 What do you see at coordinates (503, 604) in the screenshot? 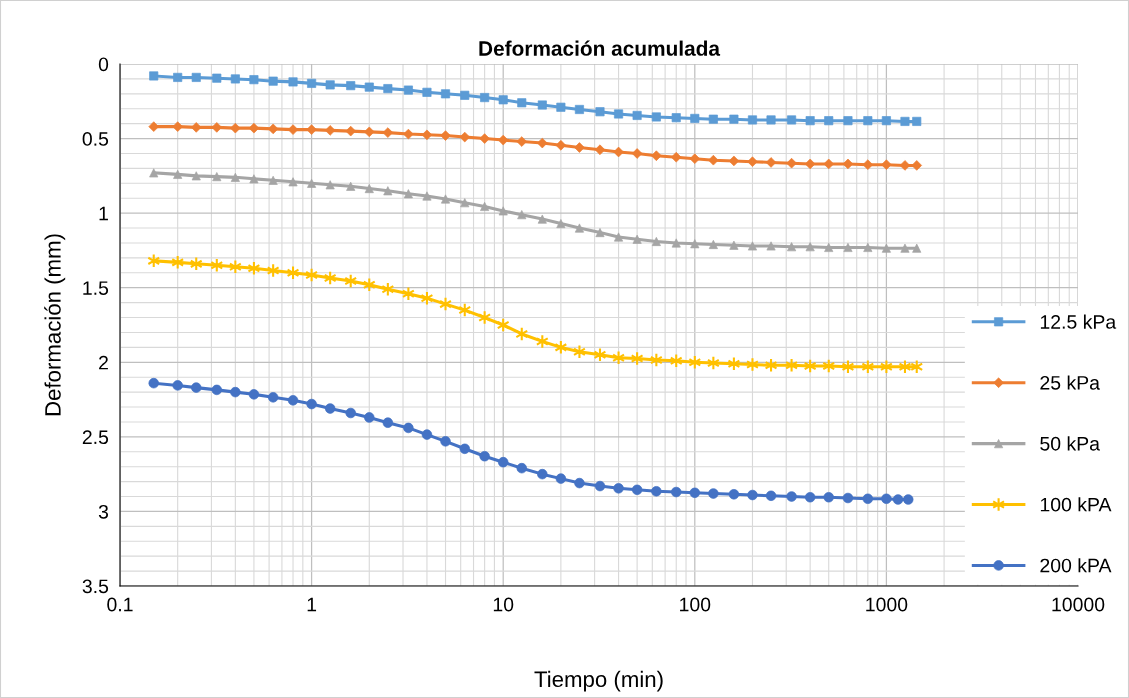
I see `x-tick-label: 10` at bounding box center [503, 604].